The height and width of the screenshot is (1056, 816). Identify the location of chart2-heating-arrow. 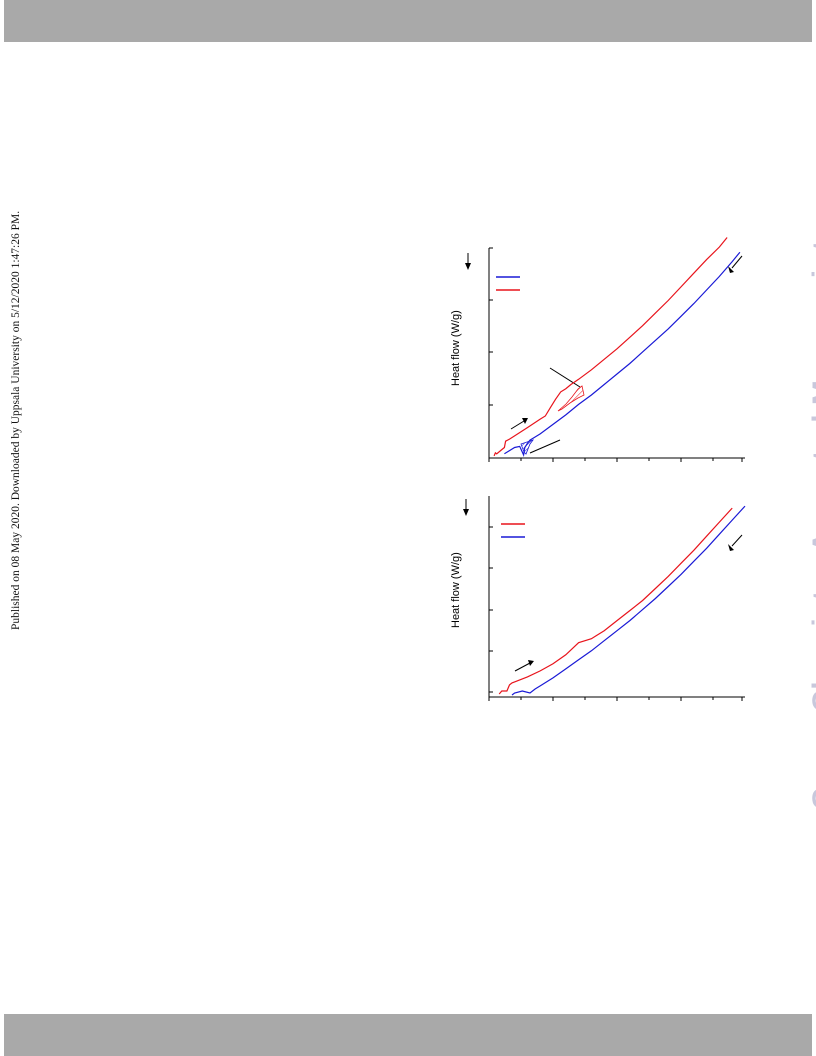
(524, 666).